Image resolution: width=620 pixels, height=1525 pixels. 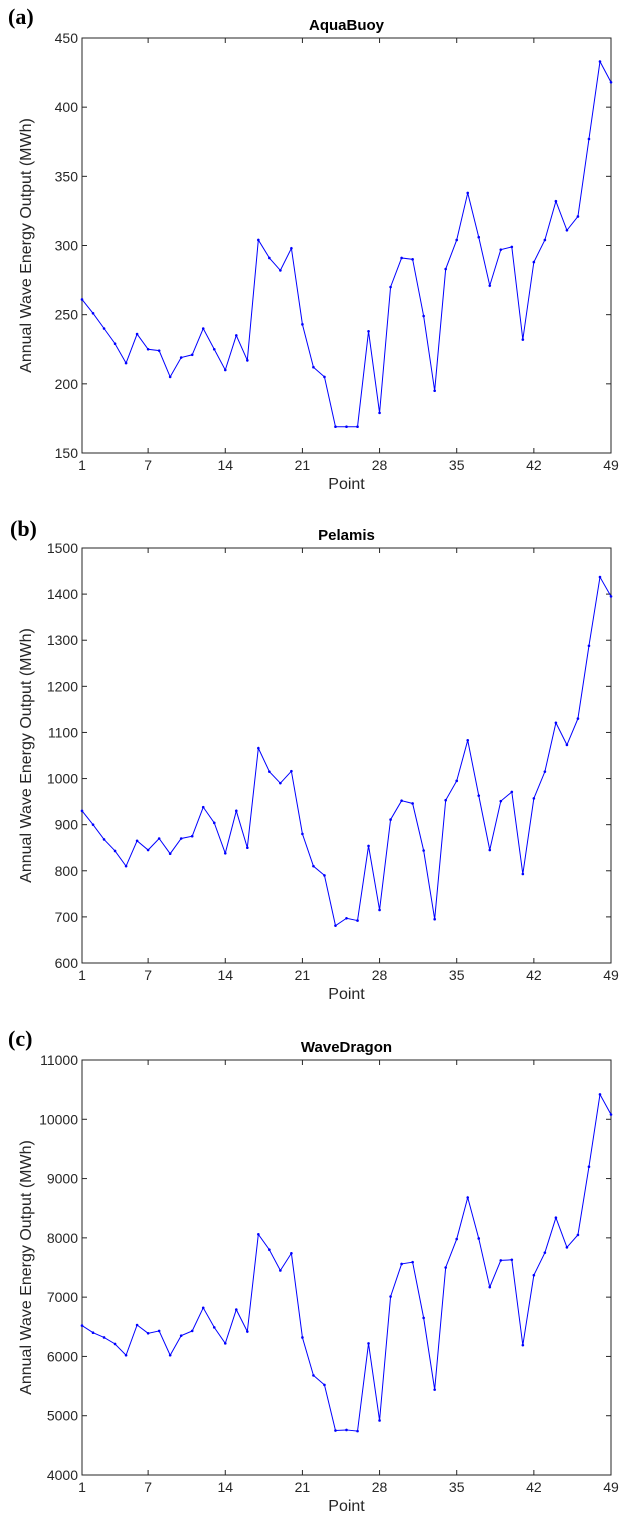 I want to click on y-tick-label: 8000, so click(x=62, y=1238).